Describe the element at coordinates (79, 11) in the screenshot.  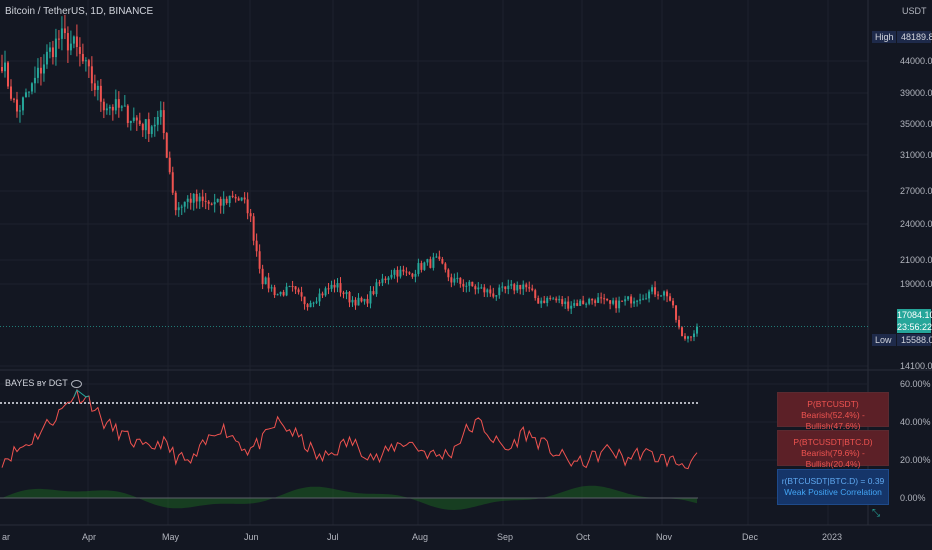
I see `symbol-title: Bitcoin / TetherUS, 1D, BINANCE` at that location.